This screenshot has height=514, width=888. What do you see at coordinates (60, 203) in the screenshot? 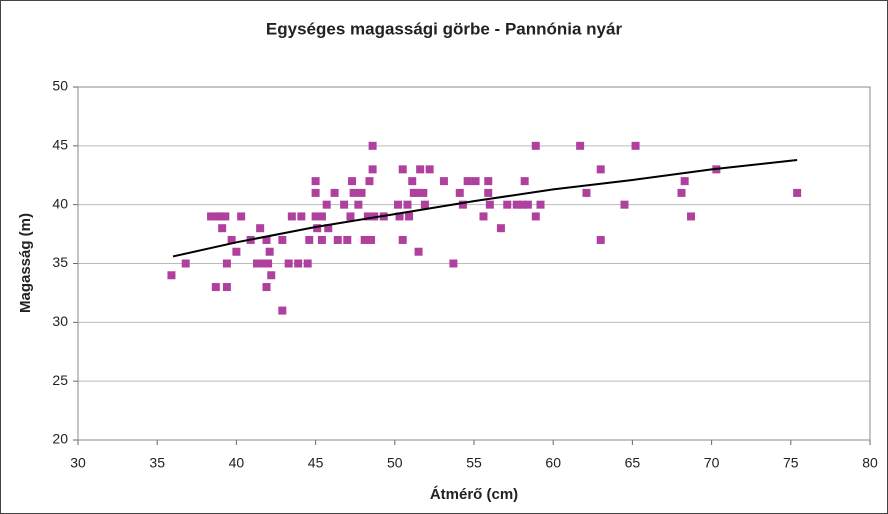
I see `y-tick-label: 40` at bounding box center [60, 203].